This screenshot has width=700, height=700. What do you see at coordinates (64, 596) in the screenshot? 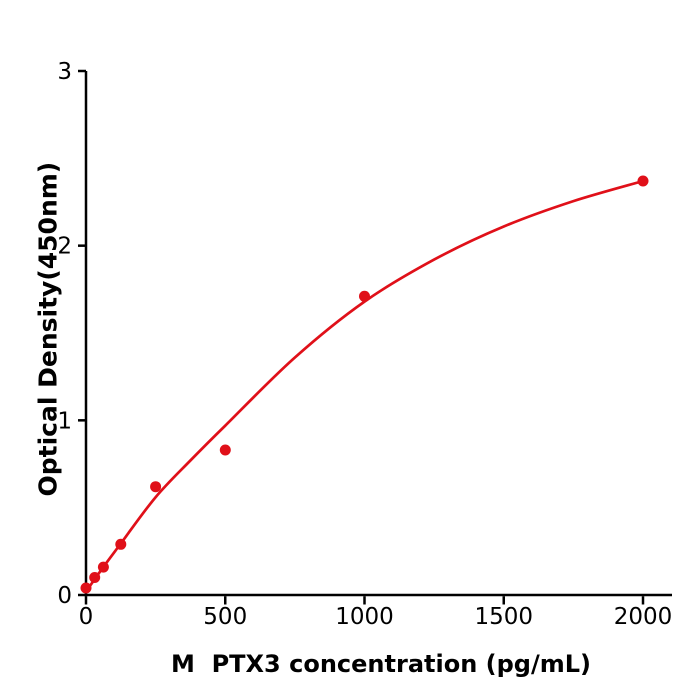
I see `y-tick-label: 0` at bounding box center [64, 596].